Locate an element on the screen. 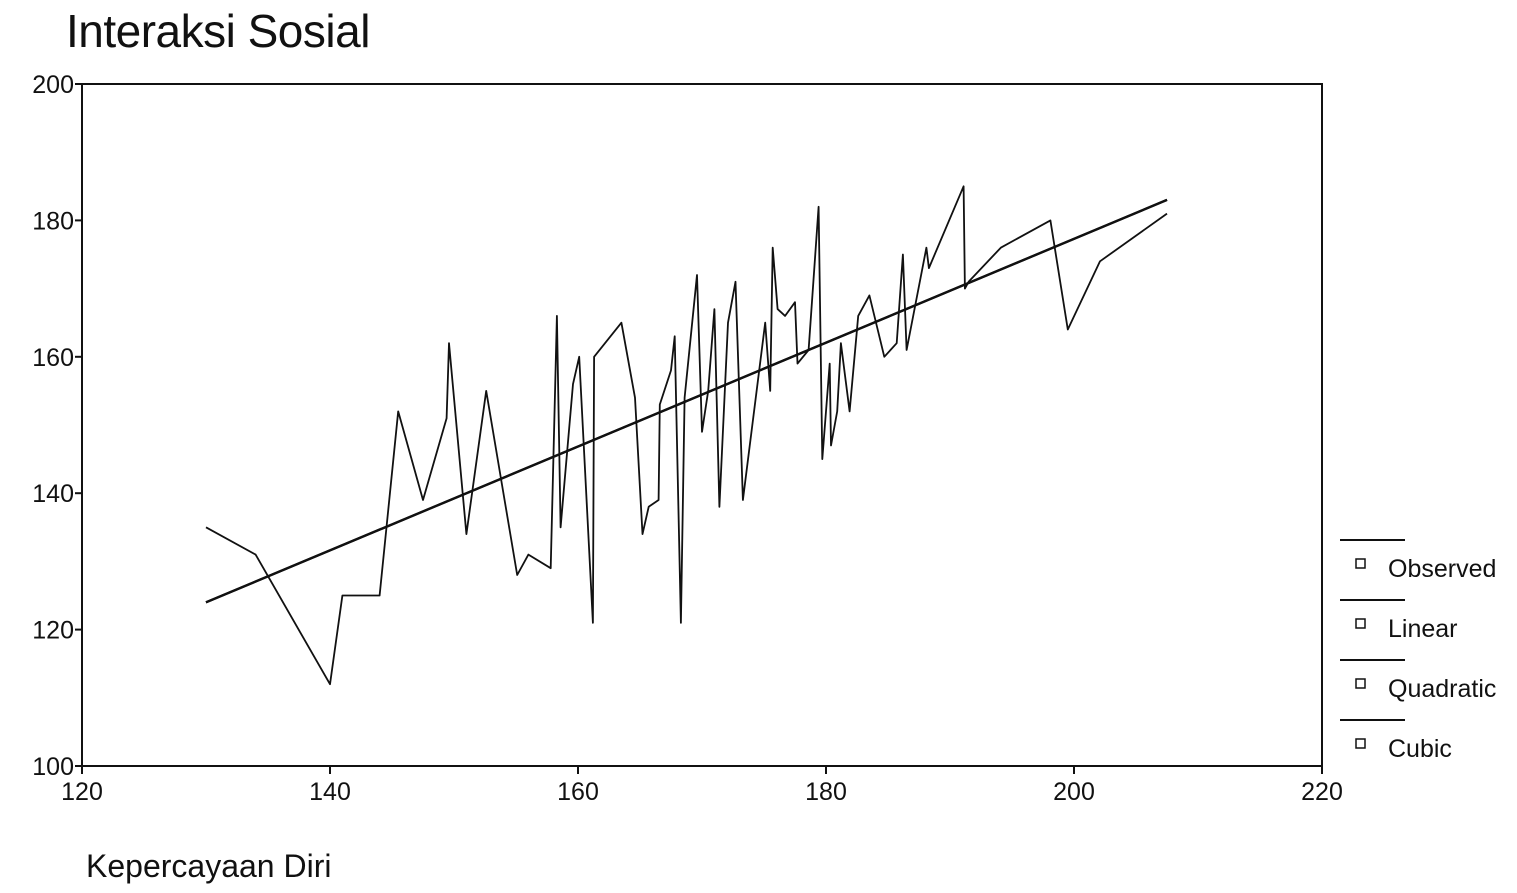 The height and width of the screenshot is (893, 1517). x-axis: 120 140 160 180 200 220 is located at coordinates (702, 786).